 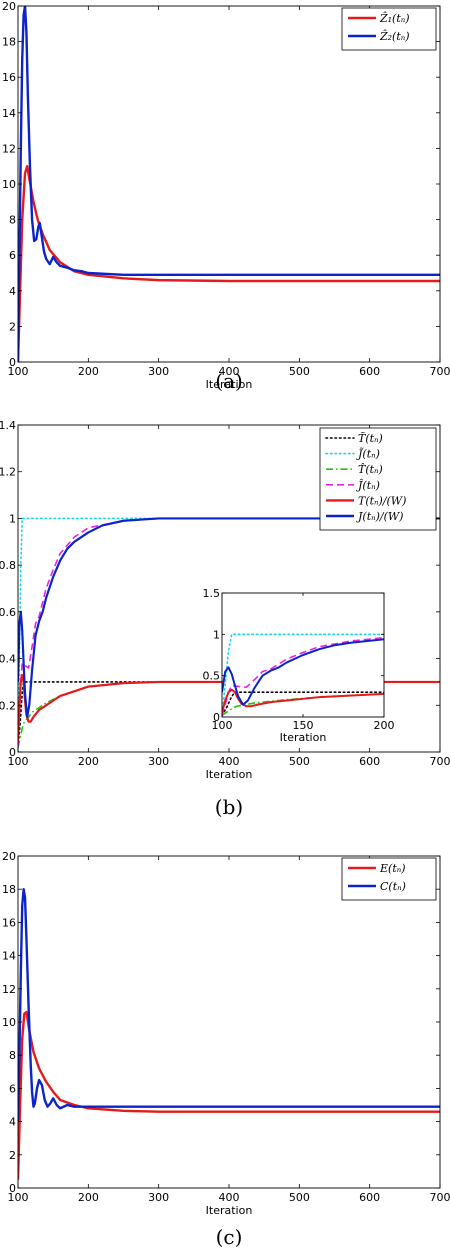 What do you see at coordinates (229, 1237) in the screenshot?
I see `figure-caption: (c)` at bounding box center [229, 1237].